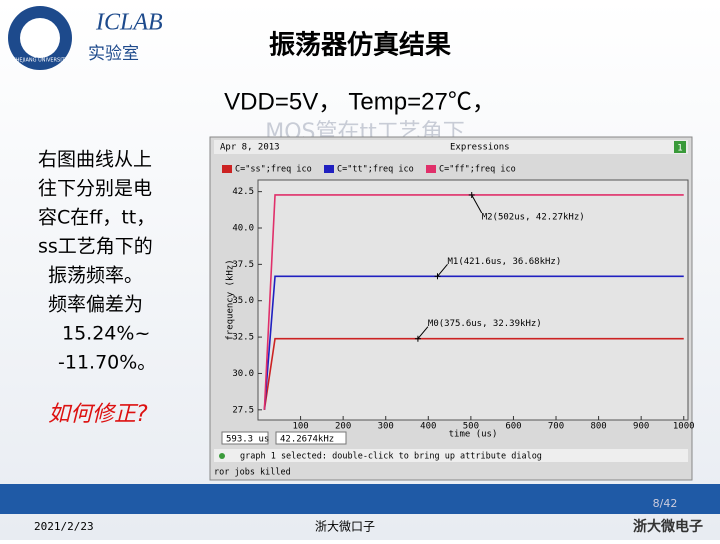 This screenshot has height=544, width=720. Describe the element at coordinates (386, 427) in the screenshot. I see `x-tick-label: 300` at that location.